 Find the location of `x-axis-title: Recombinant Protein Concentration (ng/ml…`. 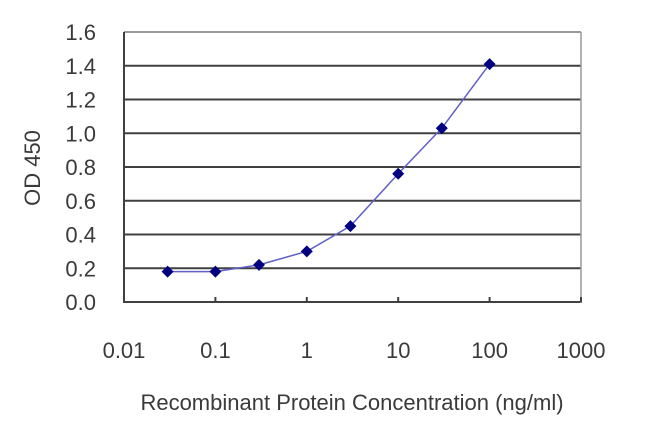

x-axis-title: Recombinant Protein Concentration (ng/ml… is located at coordinates (351, 402).